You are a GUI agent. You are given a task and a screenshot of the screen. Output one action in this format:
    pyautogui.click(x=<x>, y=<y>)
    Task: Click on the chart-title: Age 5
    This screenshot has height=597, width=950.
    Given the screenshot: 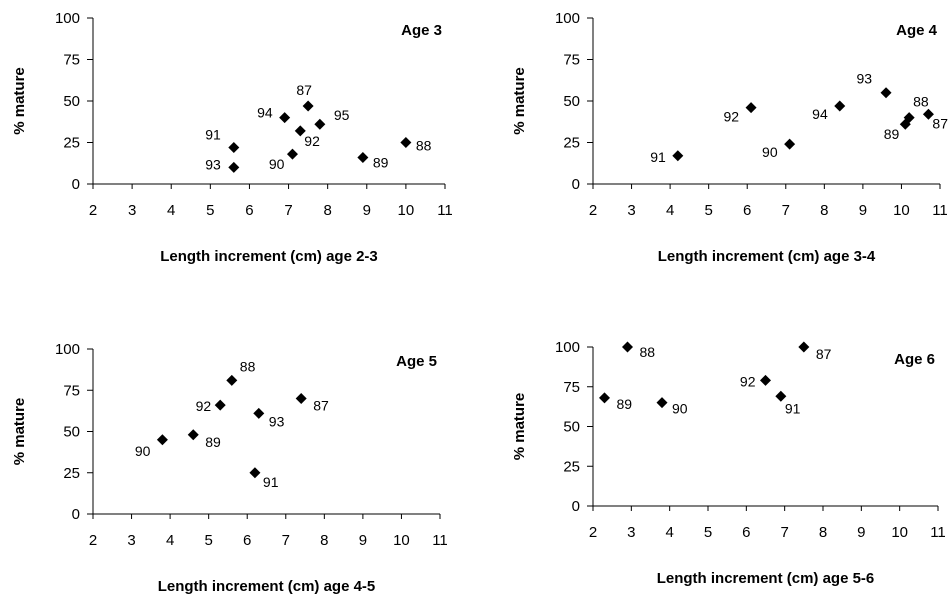 What is the action you would take?
    pyautogui.click(x=416, y=361)
    